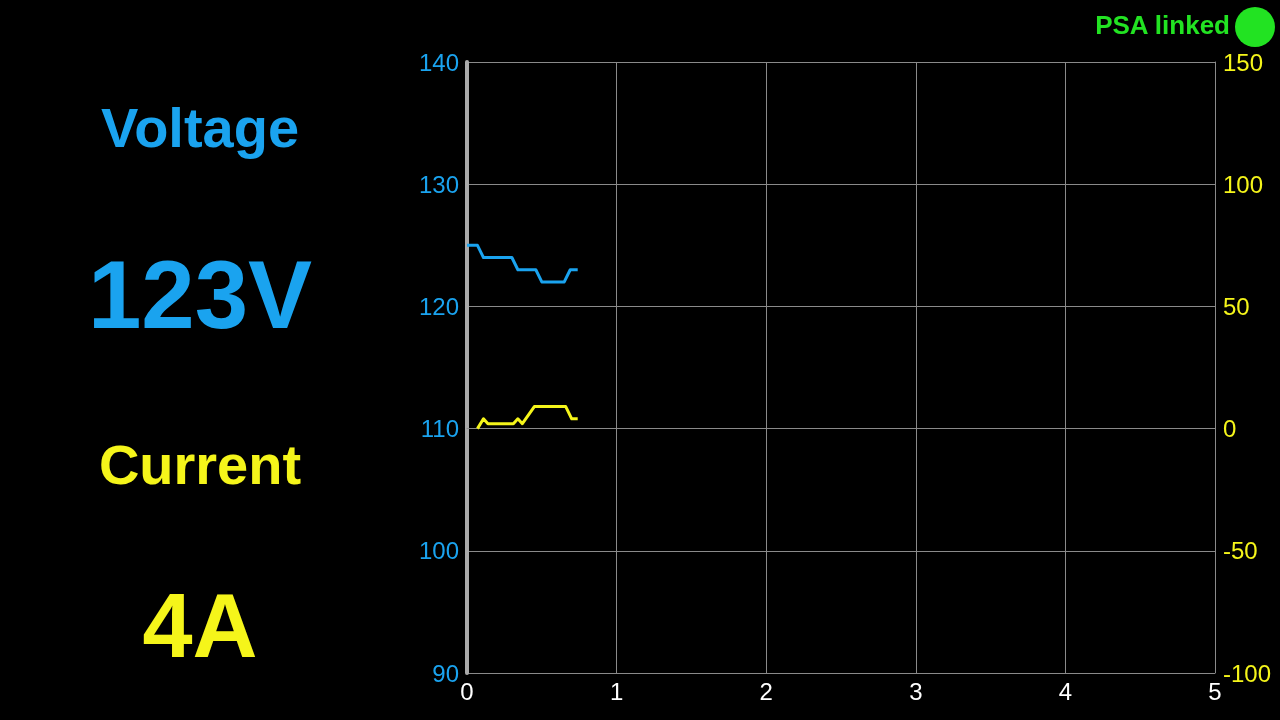 This screenshot has width=1280, height=720. Describe the element at coordinates (438, 184) in the screenshot. I see `y-tick-label: 130` at that location.